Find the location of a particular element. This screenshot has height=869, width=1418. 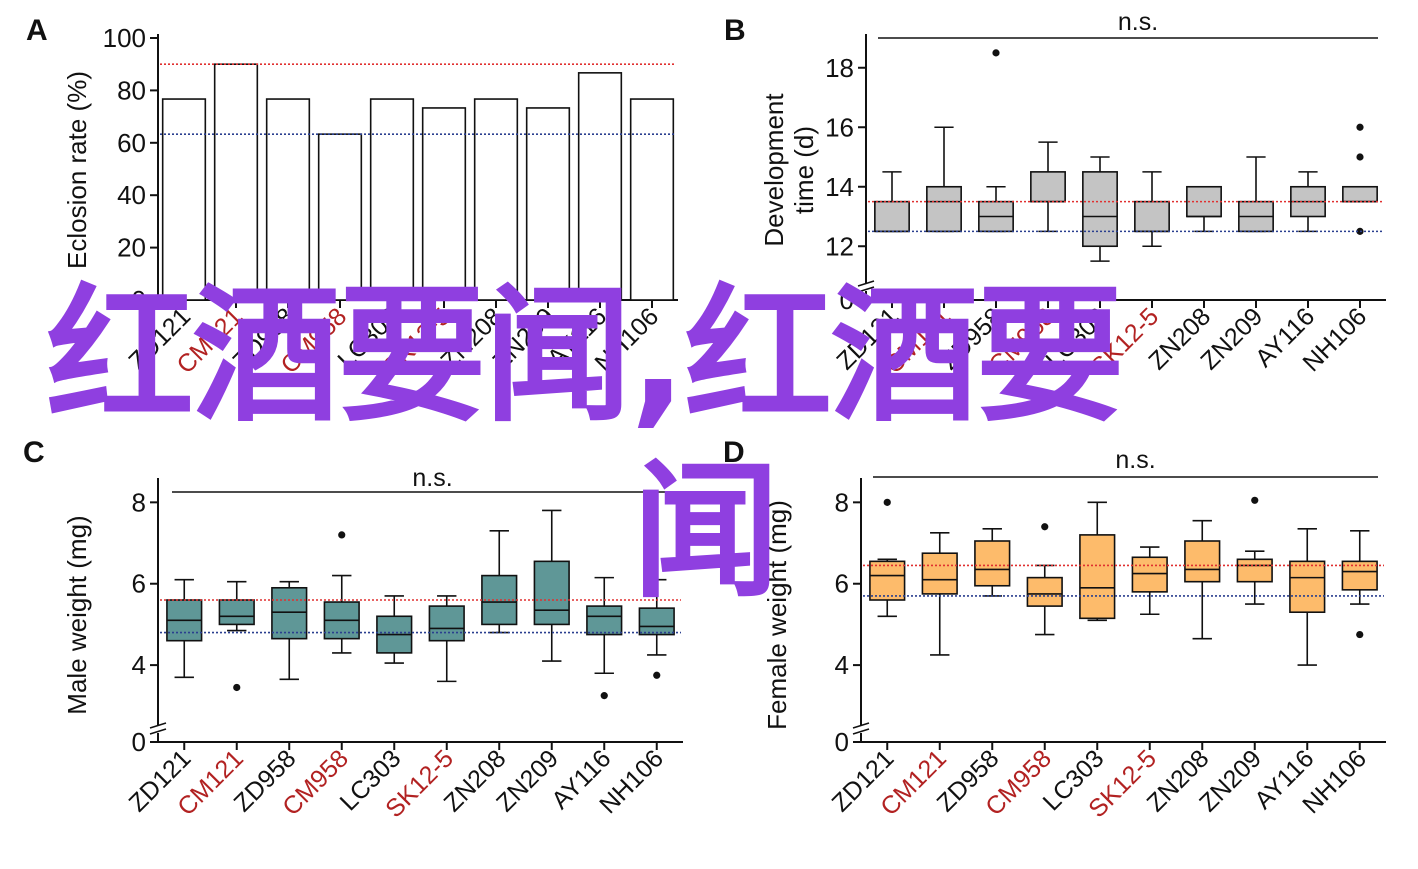

y-tick-label: 60 is located at coordinates (131, 143).